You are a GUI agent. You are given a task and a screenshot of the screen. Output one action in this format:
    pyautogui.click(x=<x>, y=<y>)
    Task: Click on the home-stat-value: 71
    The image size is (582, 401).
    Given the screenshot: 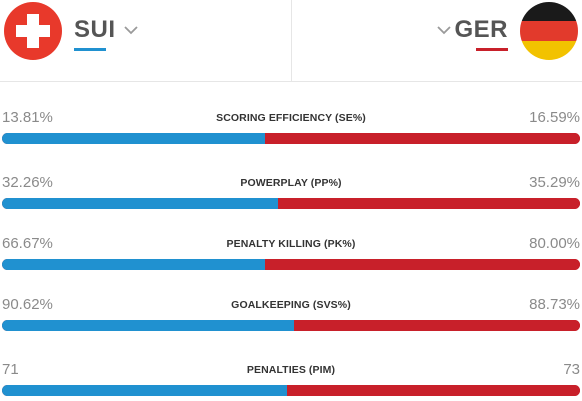 What is the action you would take?
    pyautogui.click(x=10, y=369)
    